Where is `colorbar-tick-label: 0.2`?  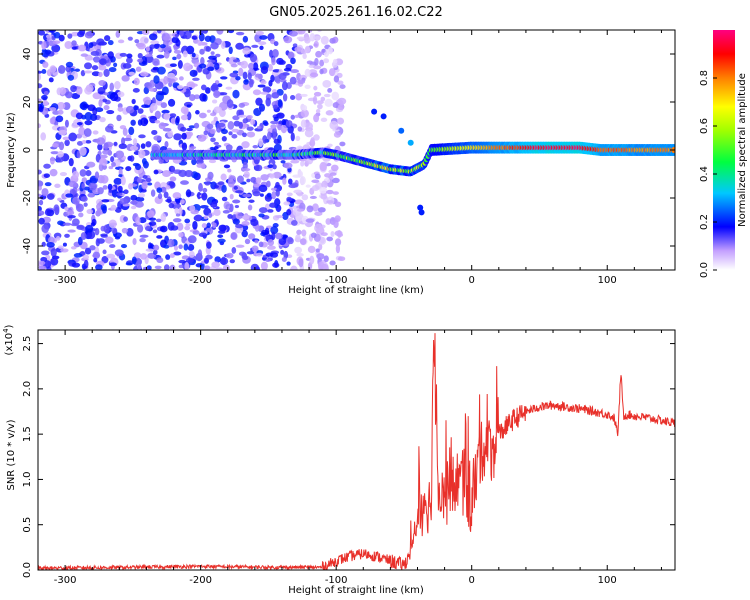 colorbar-tick-label: 0.2 is located at coordinates (704, 222).